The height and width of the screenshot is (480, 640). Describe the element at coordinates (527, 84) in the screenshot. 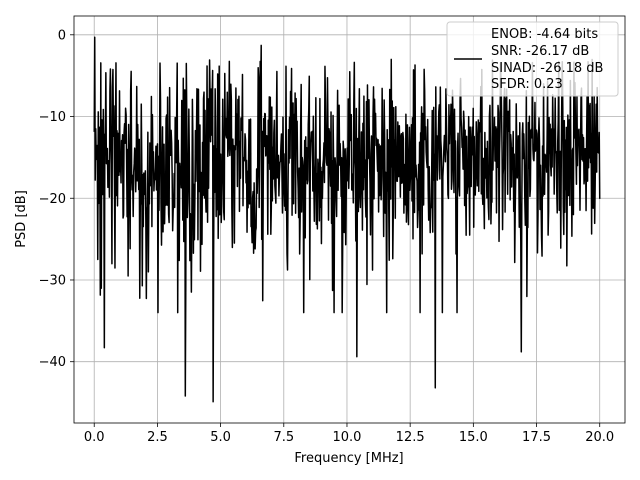

I see `legend-sfdr: SFDR: 0.23` at that location.